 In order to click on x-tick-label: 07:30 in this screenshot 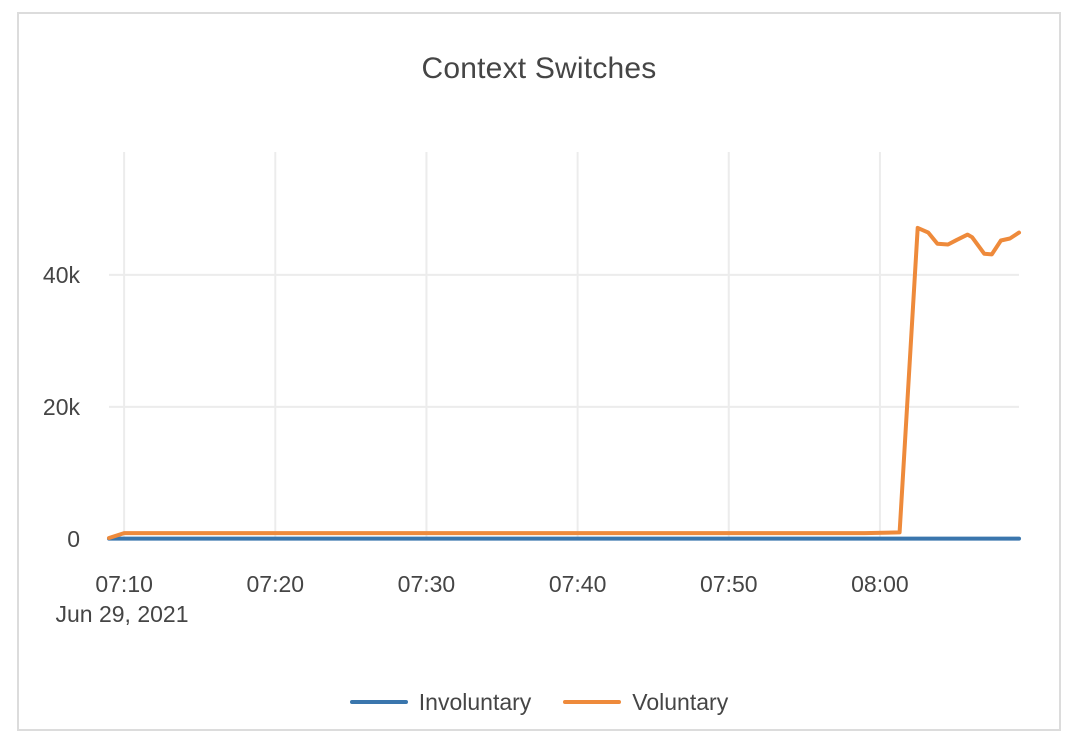, I will do `click(427, 584)`.